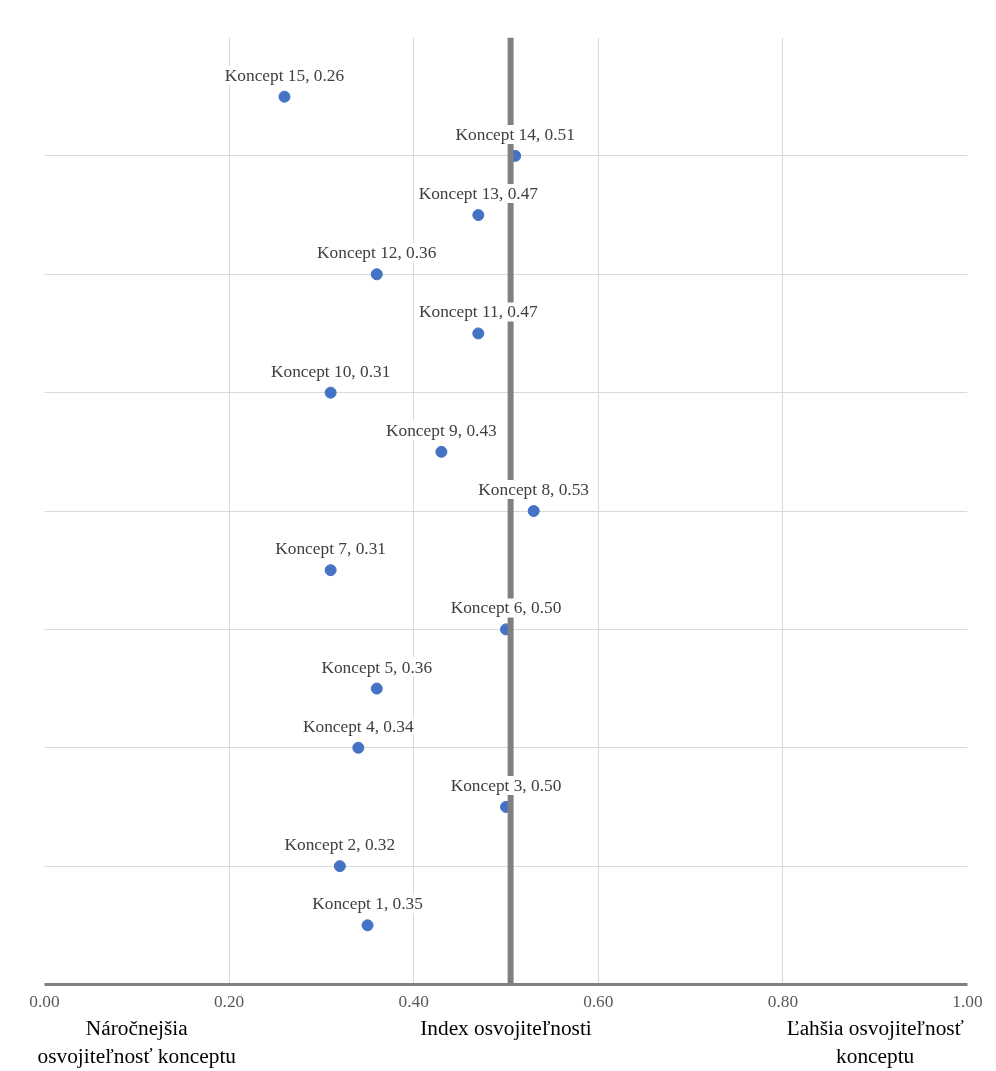  What do you see at coordinates (506, 785) in the screenshot?
I see `data-label: Koncept 3, 0.50` at bounding box center [506, 785].